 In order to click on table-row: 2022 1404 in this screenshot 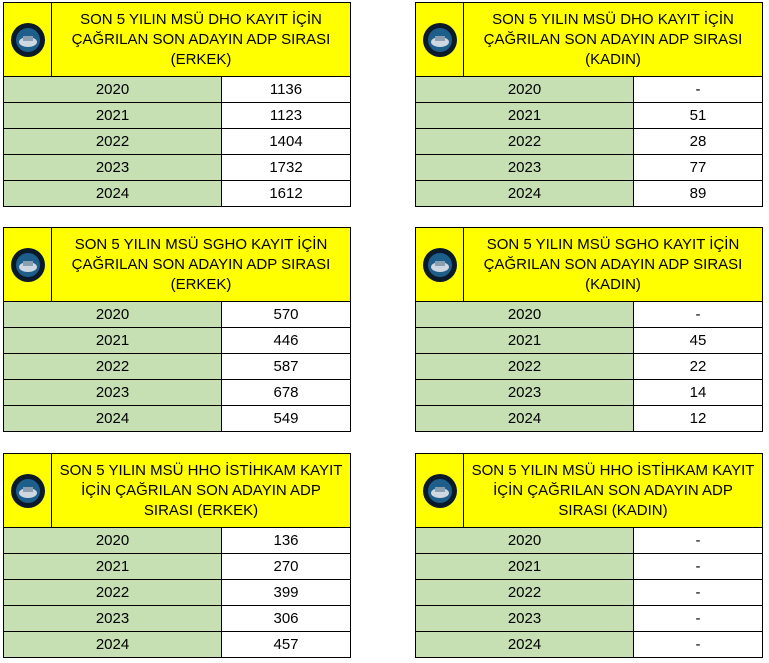, I will do `click(177, 142)`.